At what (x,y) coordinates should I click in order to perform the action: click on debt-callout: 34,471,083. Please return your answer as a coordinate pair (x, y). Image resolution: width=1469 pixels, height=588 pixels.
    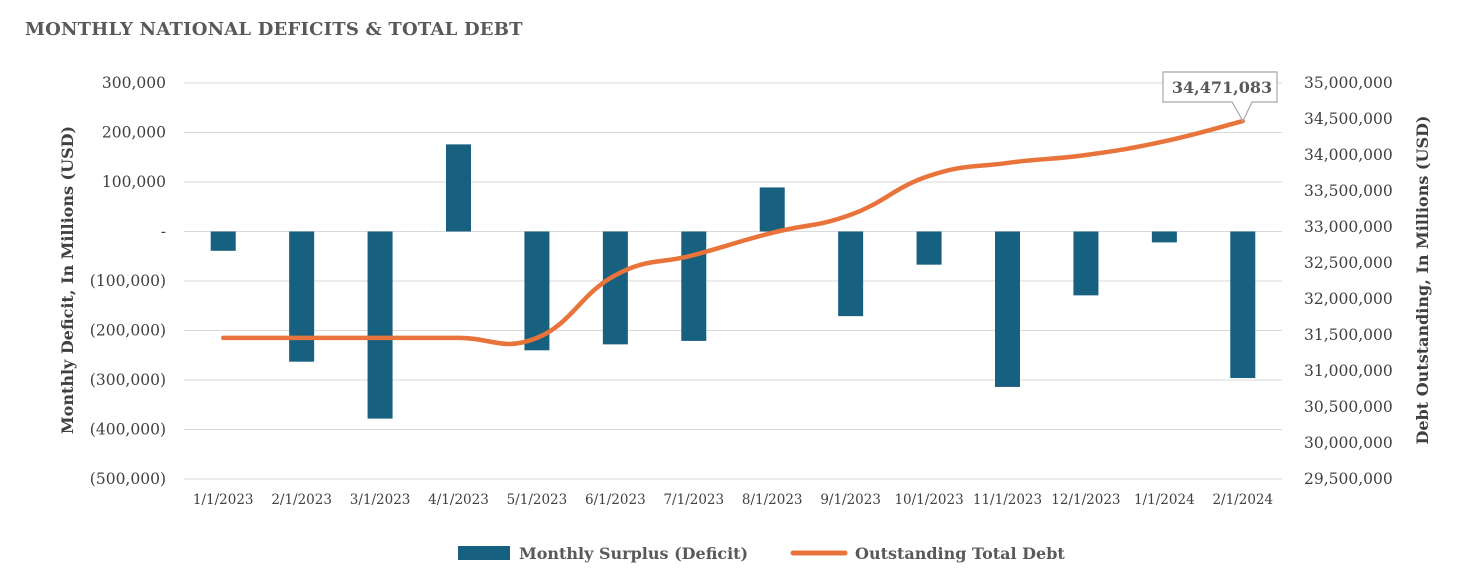
    Looking at the image, I should click on (1220, 97).